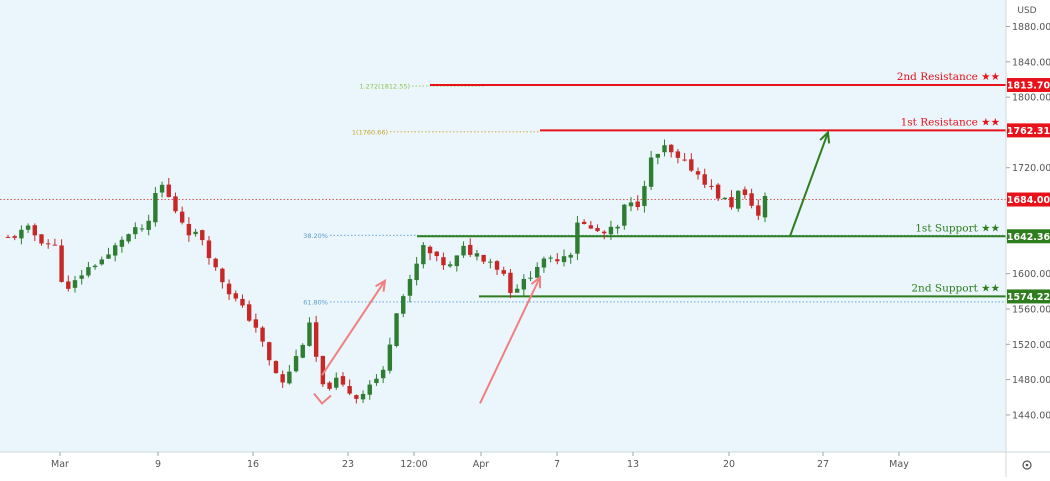 The image size is (1050, 481). Describe the element at coordinates (1031, 274) in the screenshot. I see `y-tick-label: 1600.00` at that location.